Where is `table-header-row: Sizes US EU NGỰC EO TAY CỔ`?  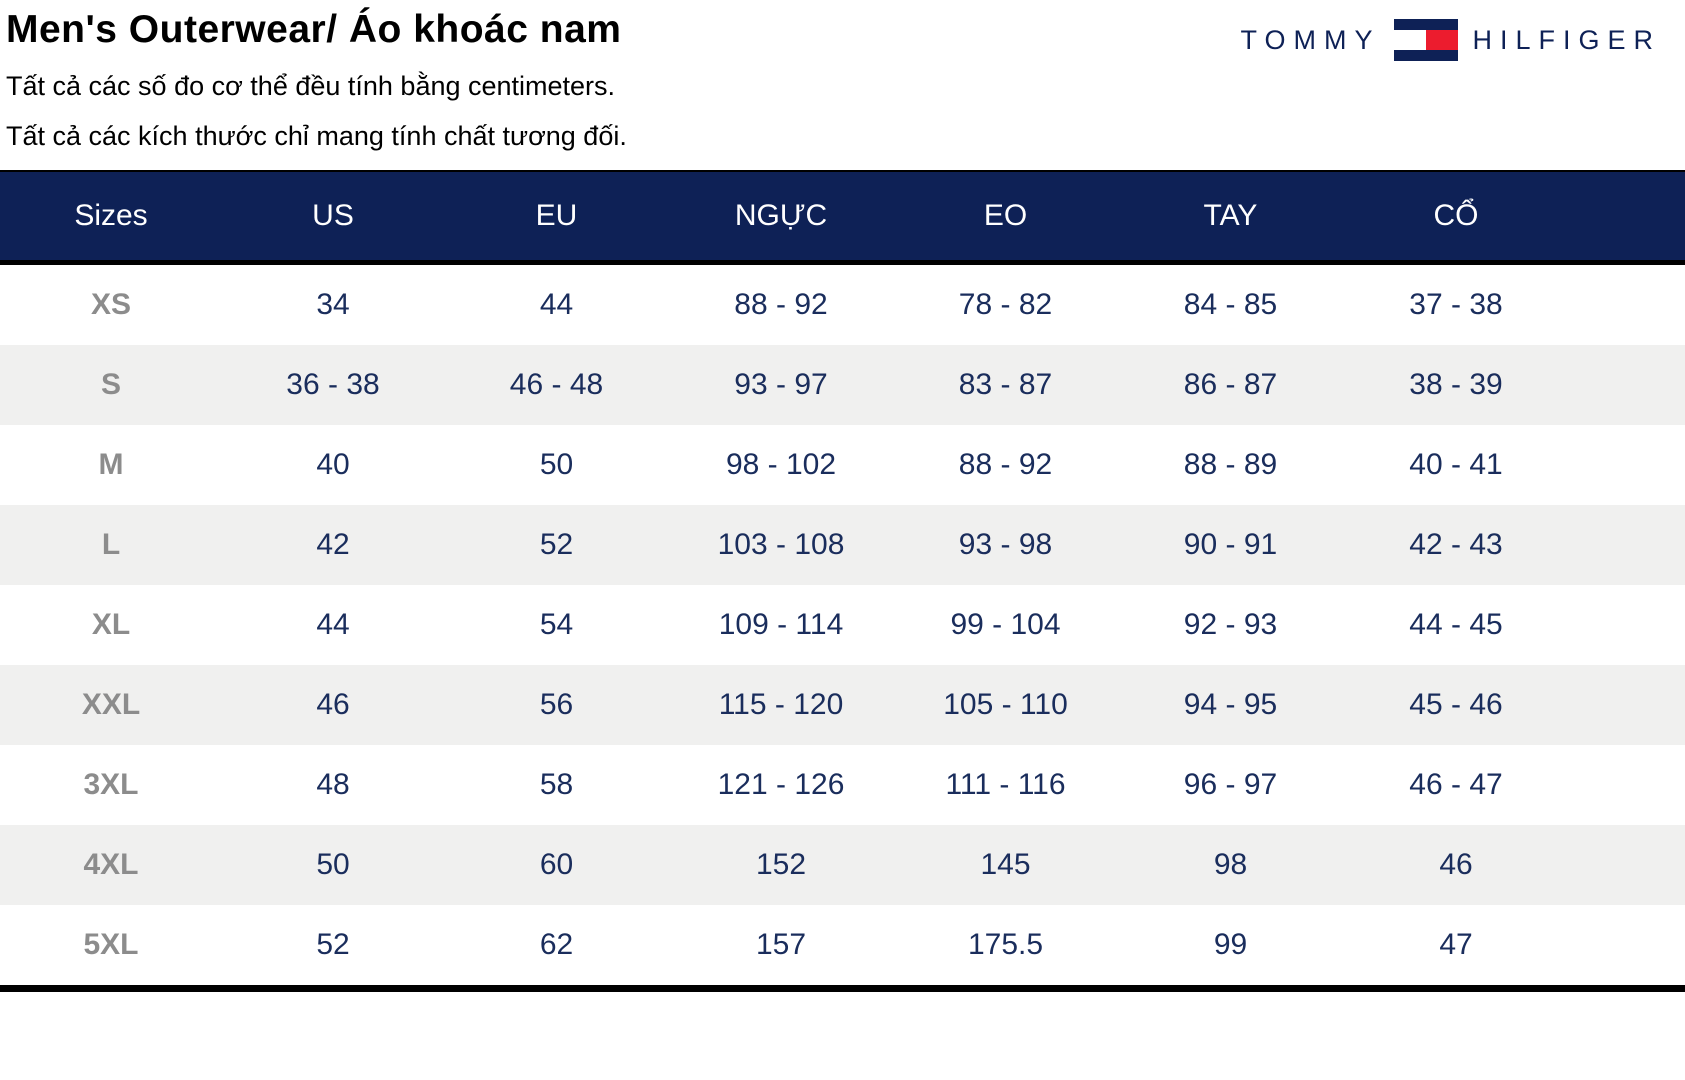 table-header-row: Sizes US EU NGỰC EO TAY CỔ is located at coordinates (842, 218).